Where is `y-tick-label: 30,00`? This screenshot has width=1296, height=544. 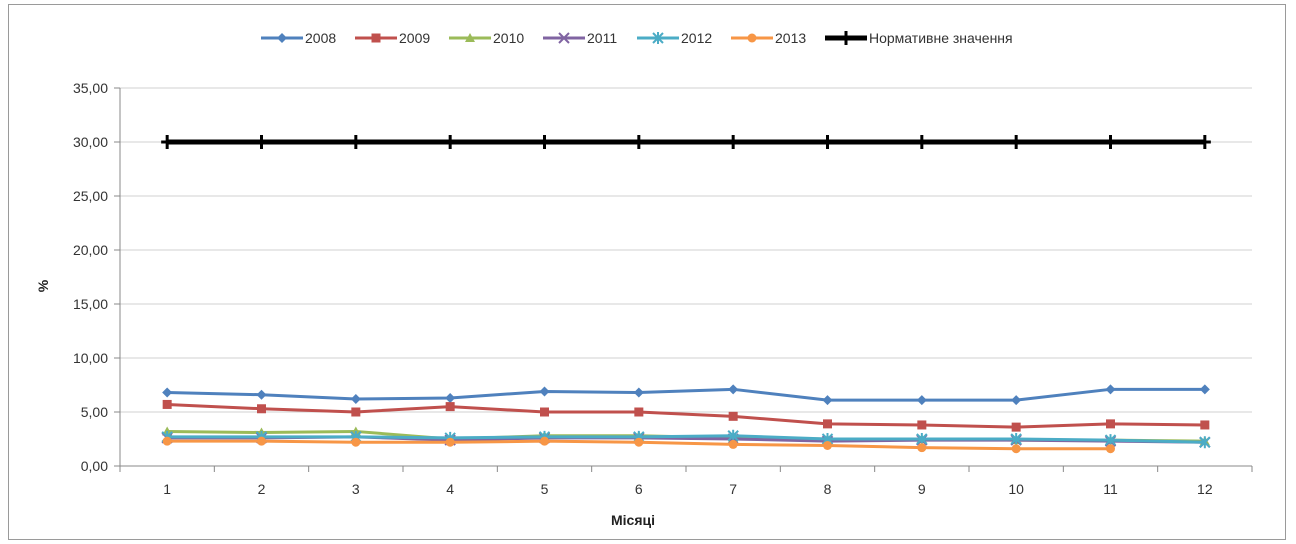 y-tick-label: 30,00 is located at coordinates (90, 142).